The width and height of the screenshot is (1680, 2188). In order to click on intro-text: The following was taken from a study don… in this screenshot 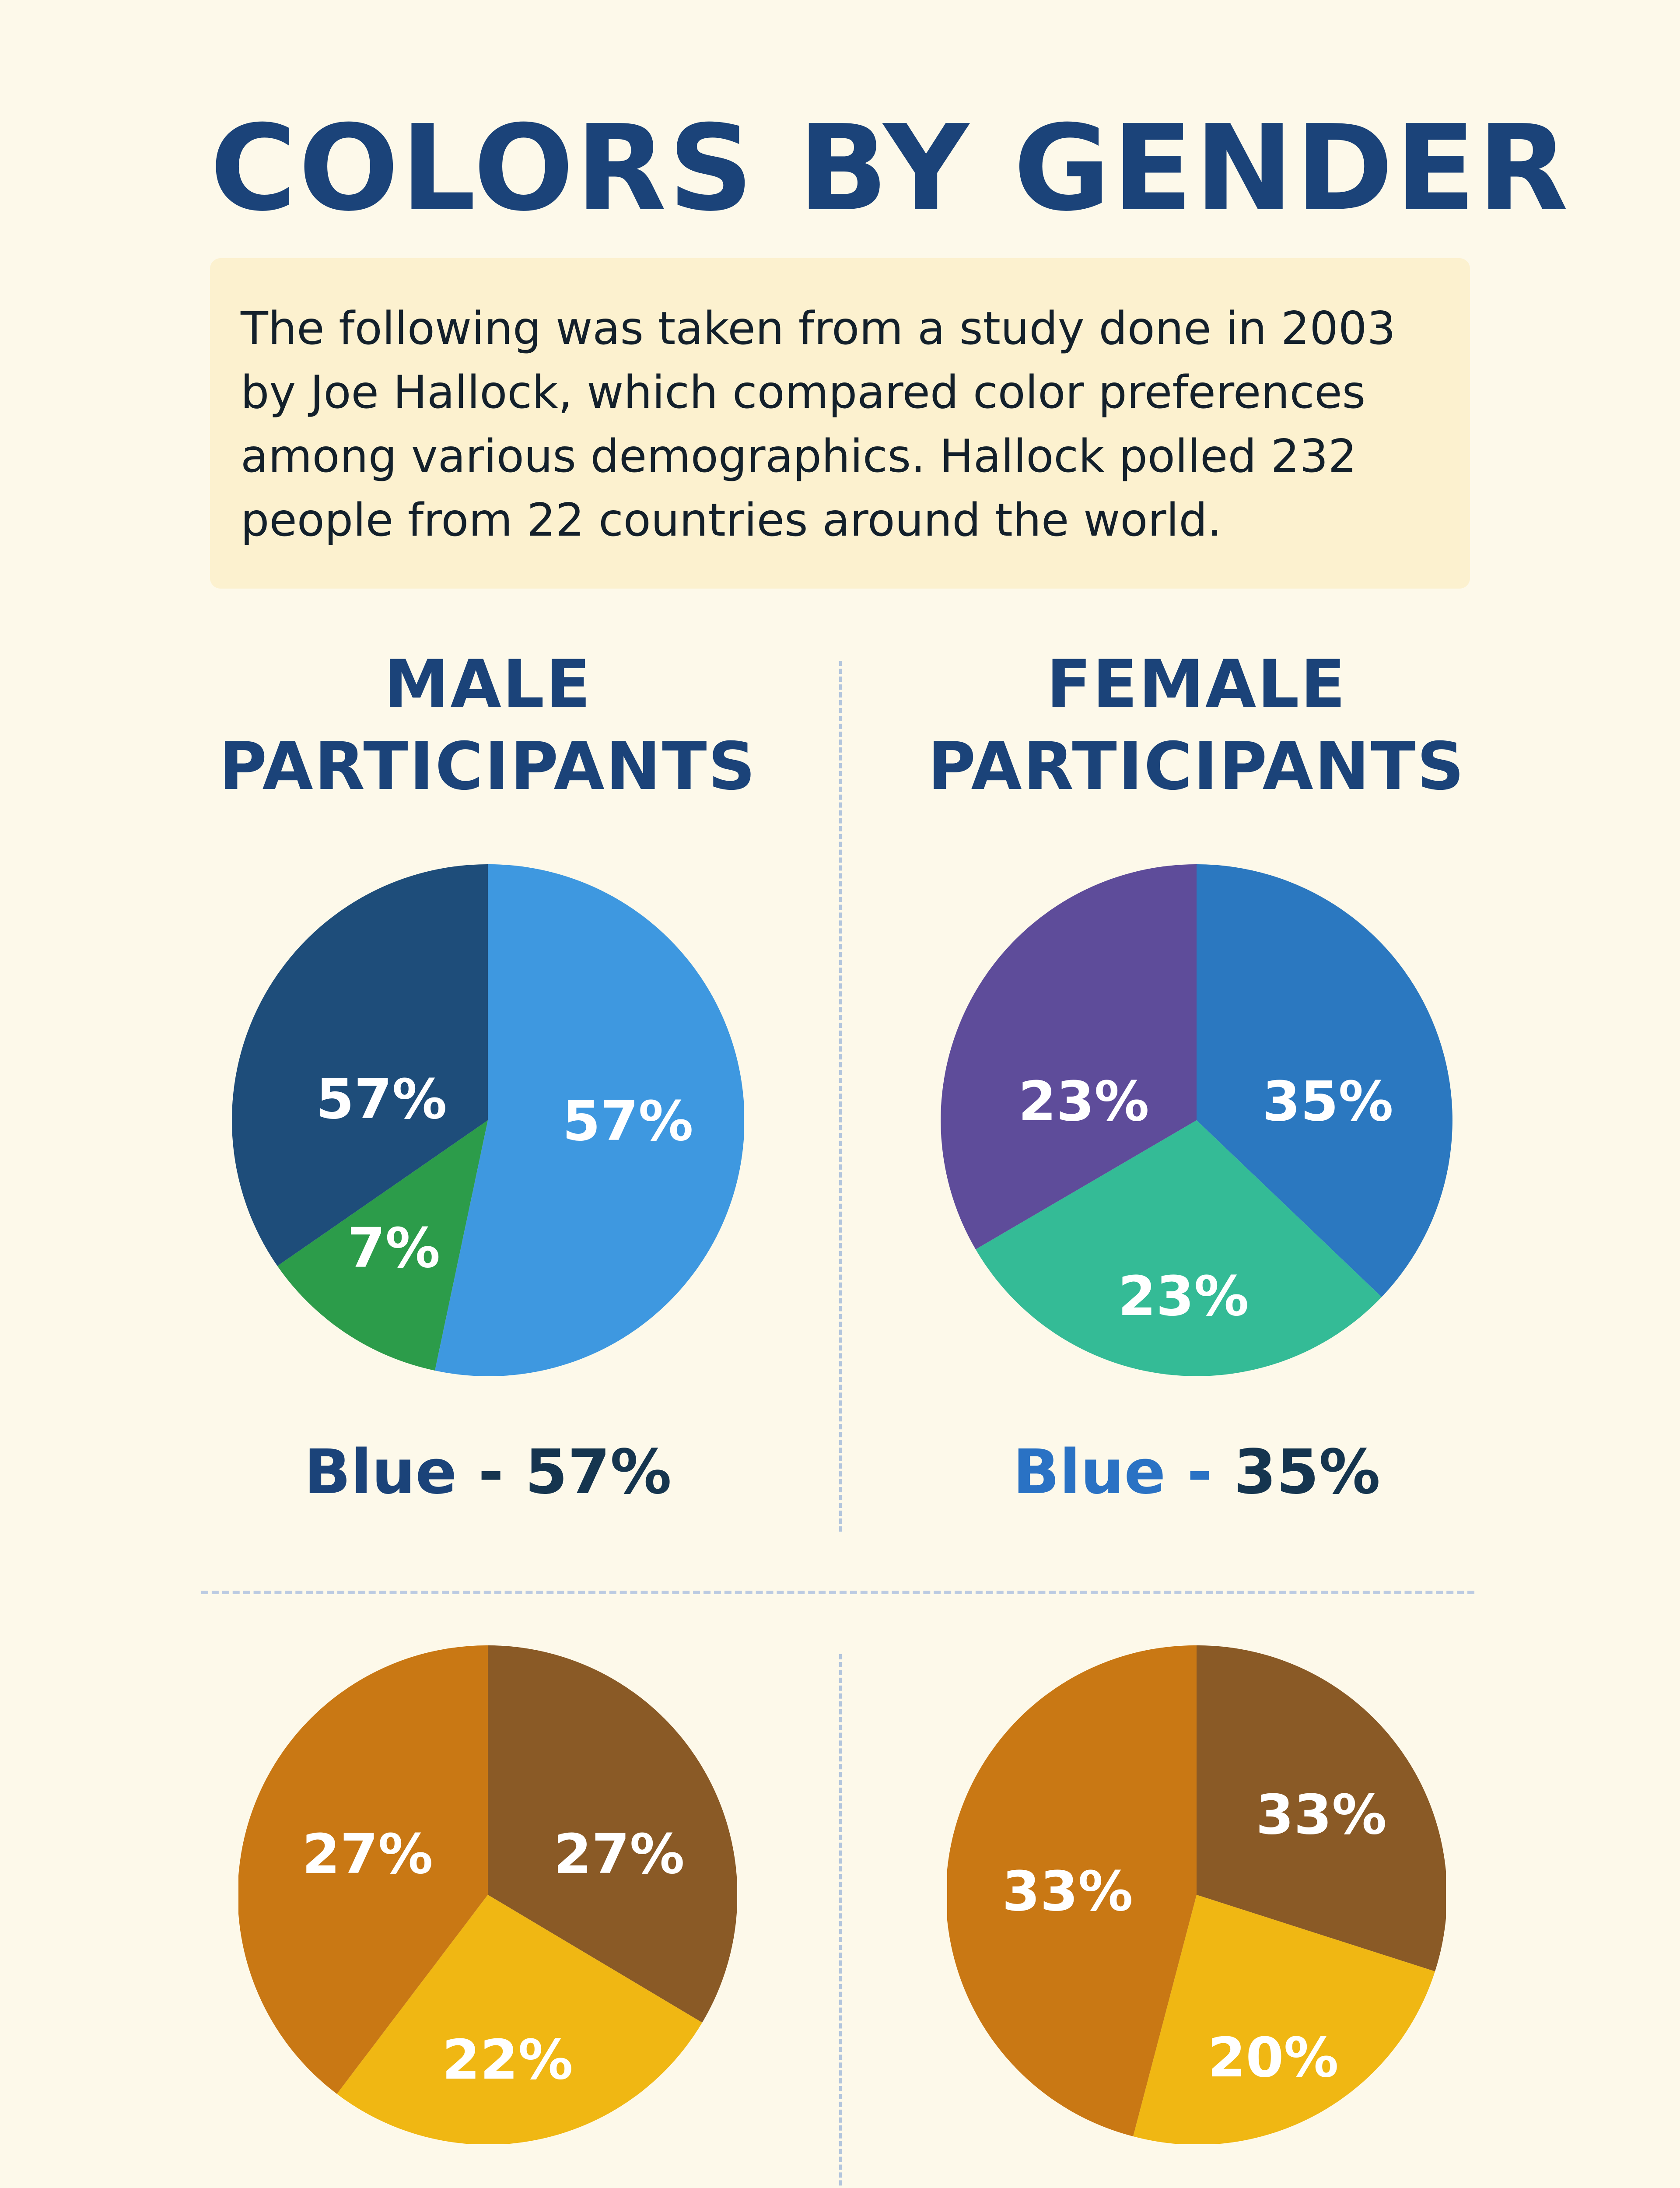, I will do `click(818, 424)`.